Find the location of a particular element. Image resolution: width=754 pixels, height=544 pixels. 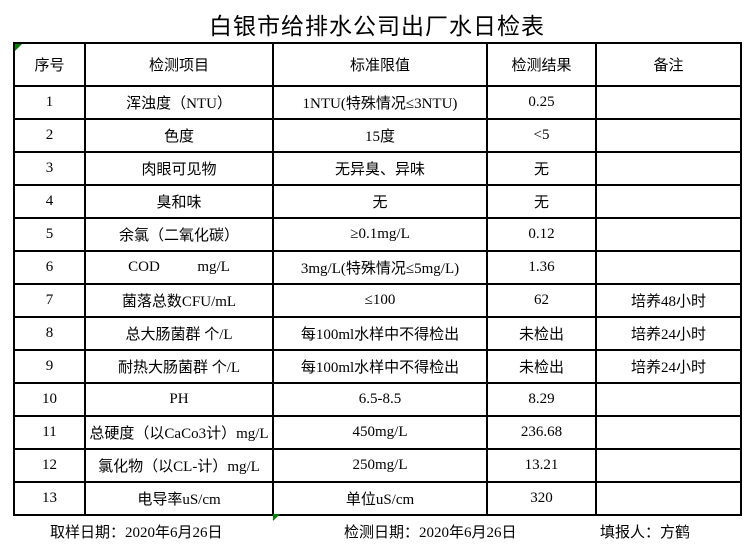

cell-item: 臭和味 is located at coordinates (179, 201).